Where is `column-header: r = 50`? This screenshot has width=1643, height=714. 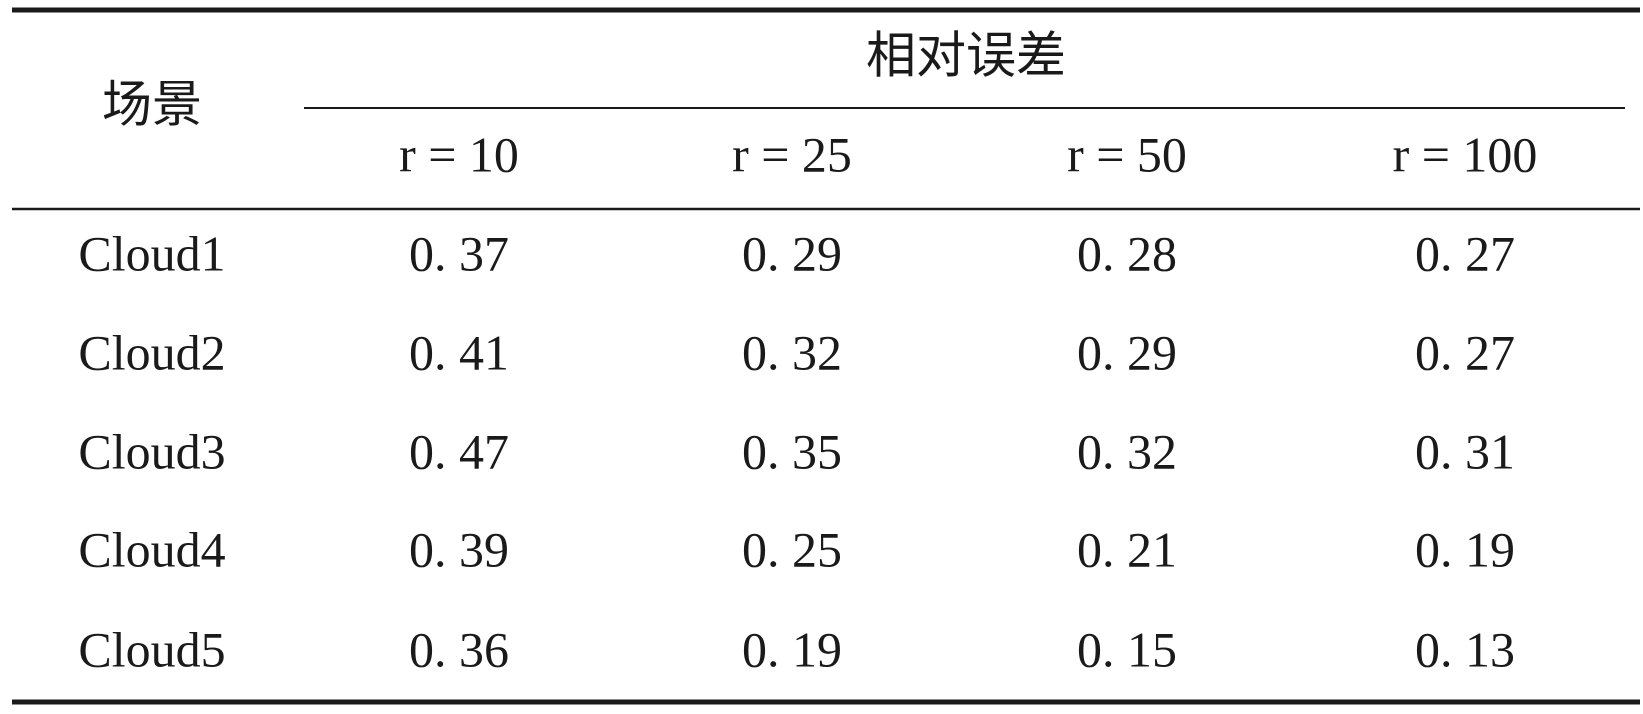
column-header: r = 50 is located at coordinates (1127, 154).